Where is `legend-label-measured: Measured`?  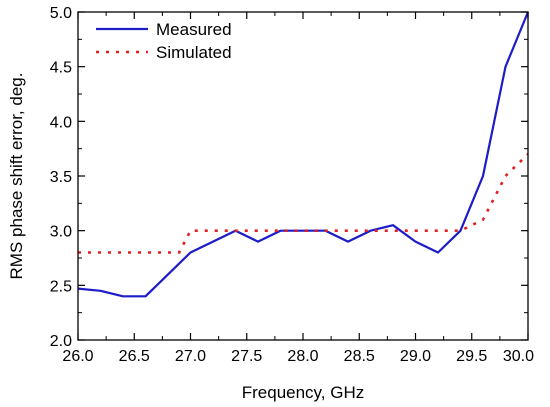
legend-label-measured: Measured is located at coordinates (194, 29).